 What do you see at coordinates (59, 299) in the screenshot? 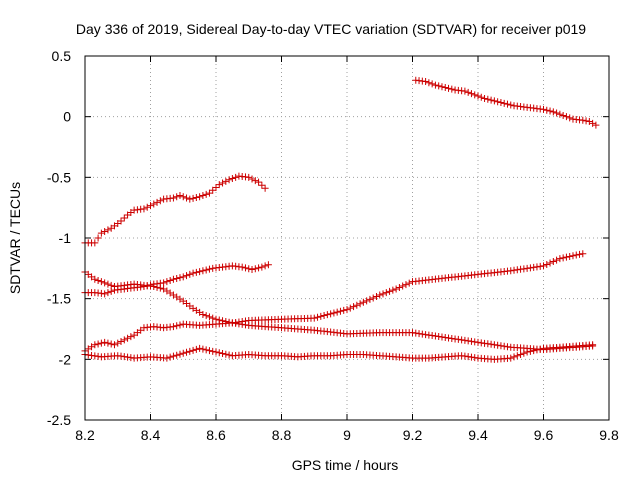
I see `y-tick-label: -1.5` at bounding box center [59, 299].